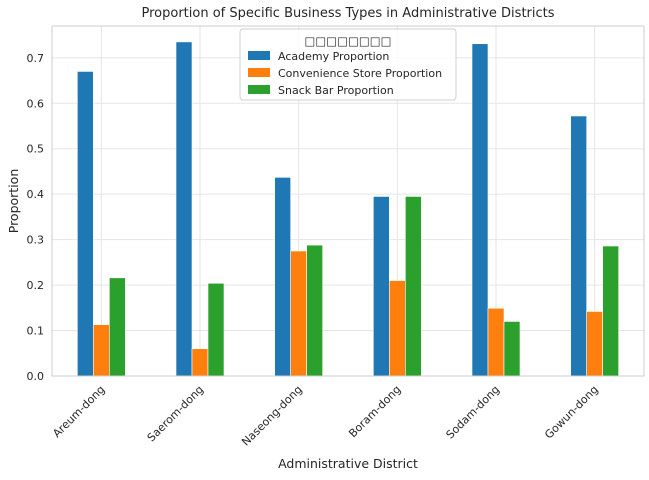 The width and height of the screenshot is (649, 480). I want to click on x-tick-label: Gowun-dong, so click(571, 412).